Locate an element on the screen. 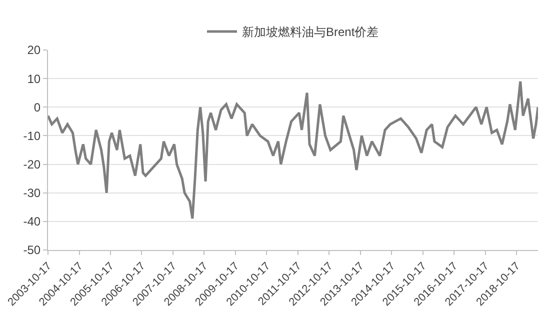  y-tick-label: 10 is located at coordinates (34, 79).